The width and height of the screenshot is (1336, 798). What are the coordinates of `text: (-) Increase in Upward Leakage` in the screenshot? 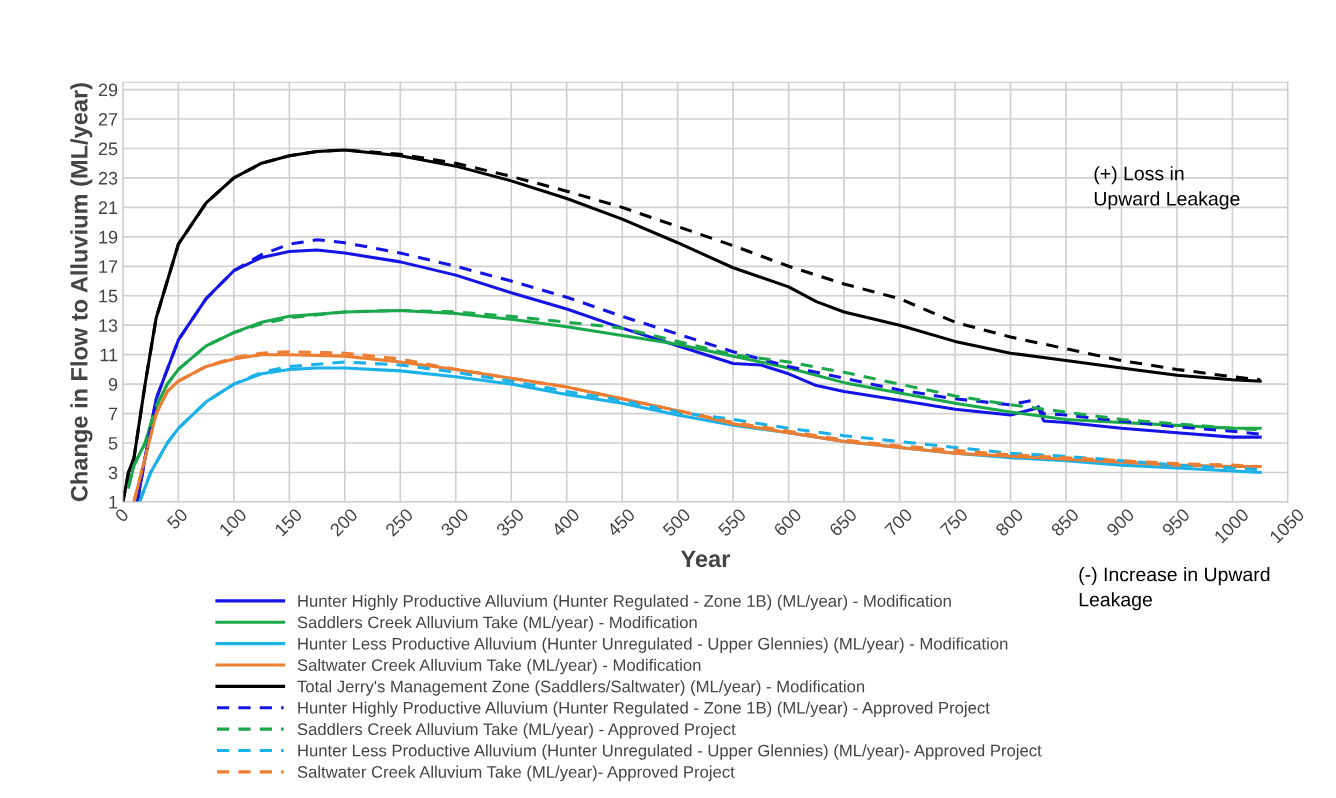 It's located at (1174, 589).